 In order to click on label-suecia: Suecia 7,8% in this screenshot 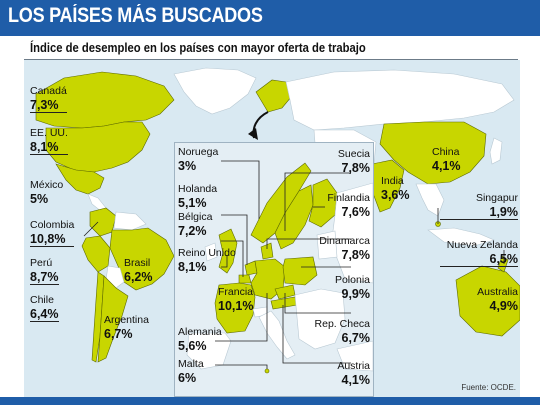, I will do `click(333, 161)`.